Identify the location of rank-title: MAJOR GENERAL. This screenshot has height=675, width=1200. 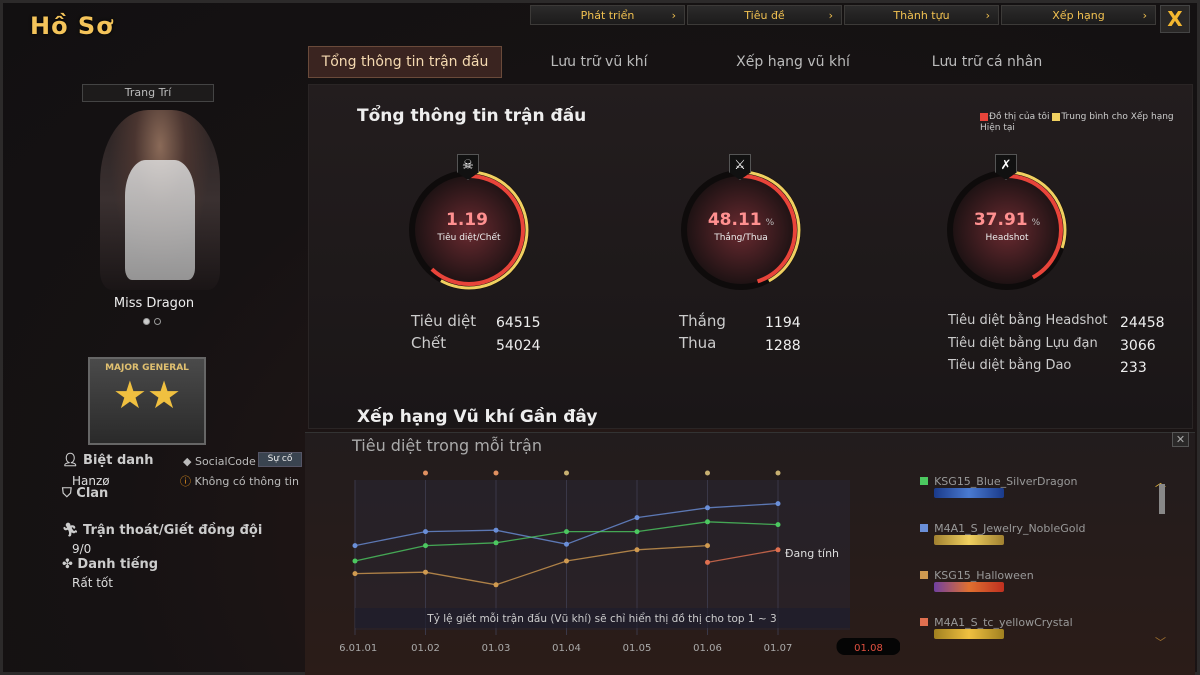
(147, 368).